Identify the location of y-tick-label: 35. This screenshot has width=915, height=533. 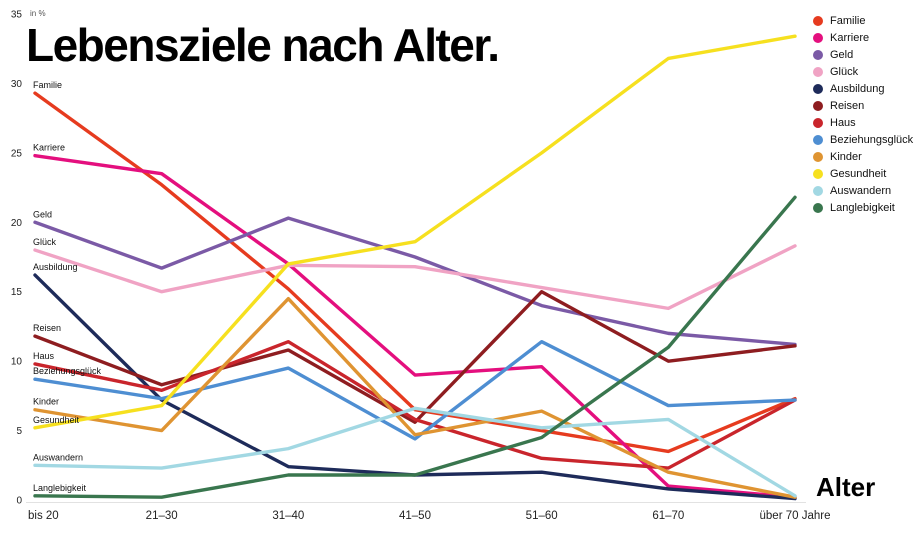
(17, 15).